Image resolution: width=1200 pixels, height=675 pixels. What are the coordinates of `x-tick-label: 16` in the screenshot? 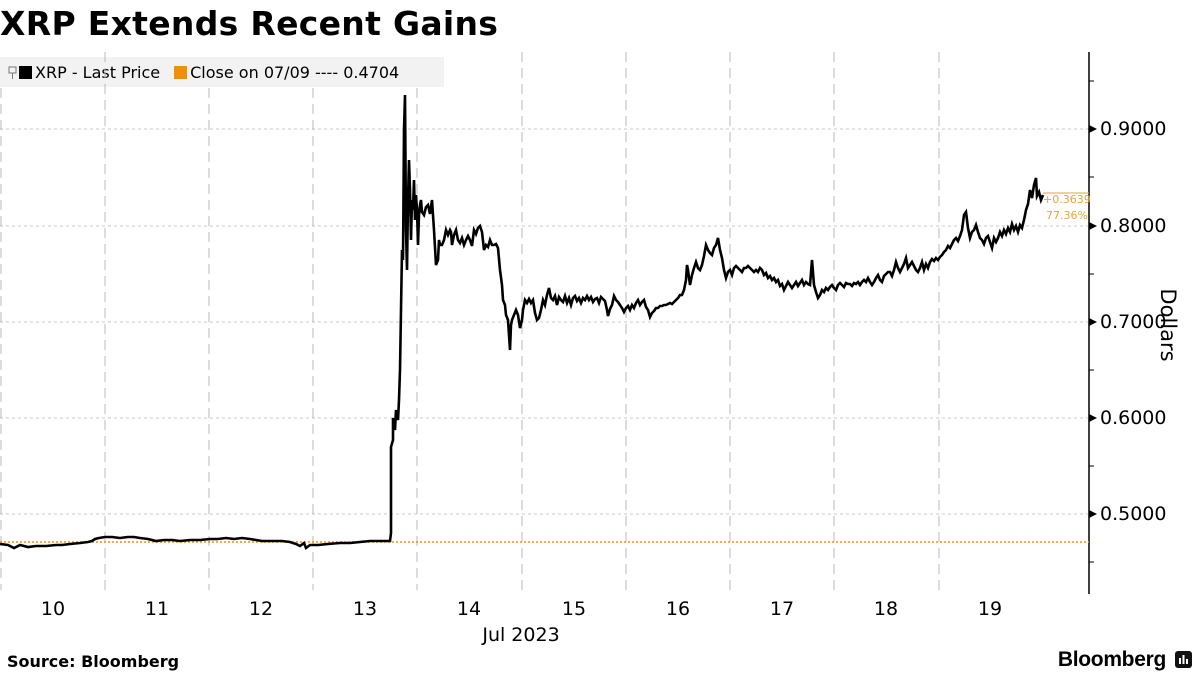 It's located at (678, 609).